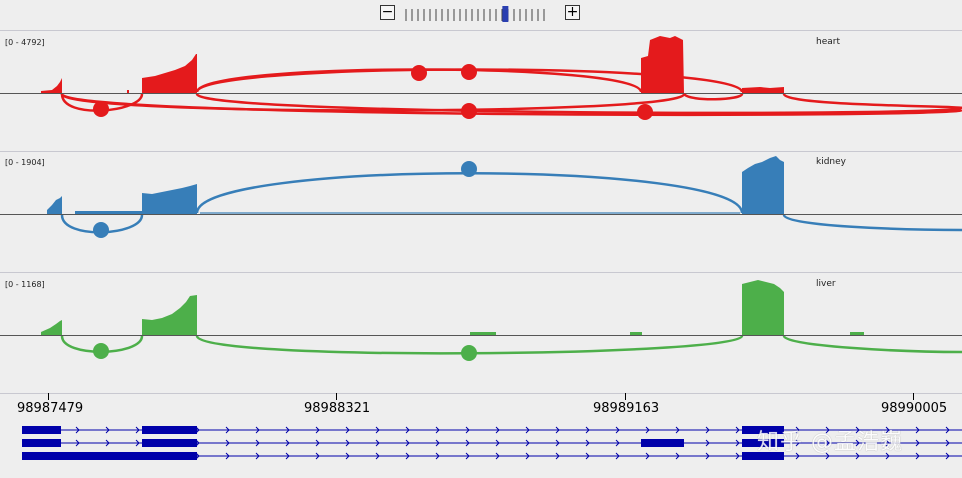  I want to click on heart-exon2-coverage, so click(169, 73).